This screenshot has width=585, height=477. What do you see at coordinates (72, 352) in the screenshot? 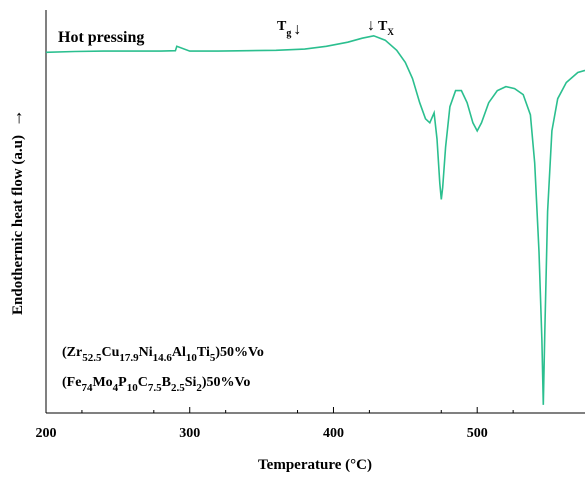
I see `formula-text: (Zr` at bounding box center [72, 352].